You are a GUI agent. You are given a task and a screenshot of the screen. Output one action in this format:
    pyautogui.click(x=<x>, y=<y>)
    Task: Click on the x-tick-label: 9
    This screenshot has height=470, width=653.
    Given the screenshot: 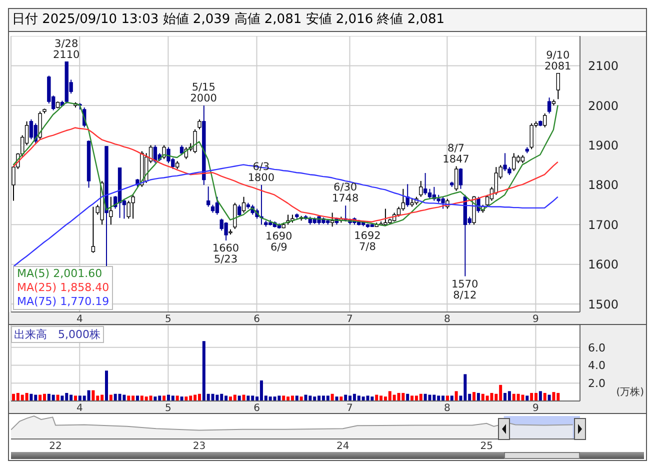 What is the action you would take?
    pyautogui.click(x=535, y=320)
    